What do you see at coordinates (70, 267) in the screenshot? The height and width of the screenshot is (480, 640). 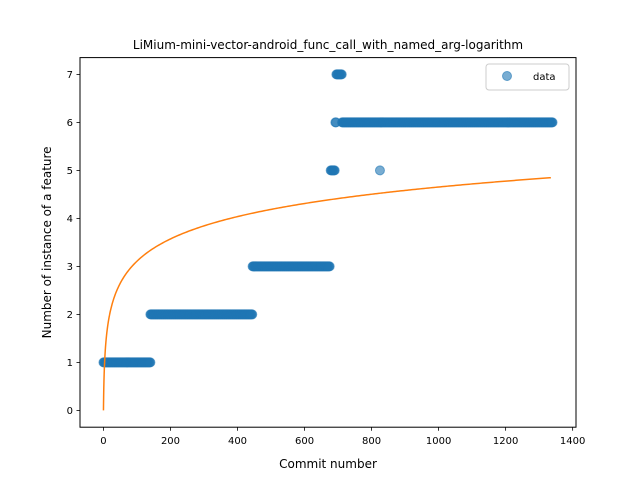 I see `y-tick-label: 3` at bounding box center [70, 267].